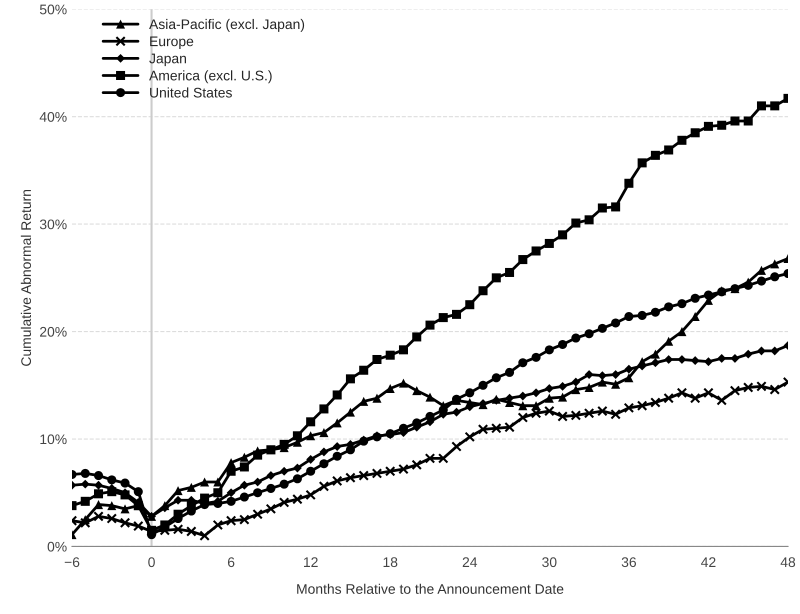 The height and width of the screenshot is (614, 800). Describe the element at coordinates (57, 547) in the screenshot. I see `y-tick-label: 0%` at that location.